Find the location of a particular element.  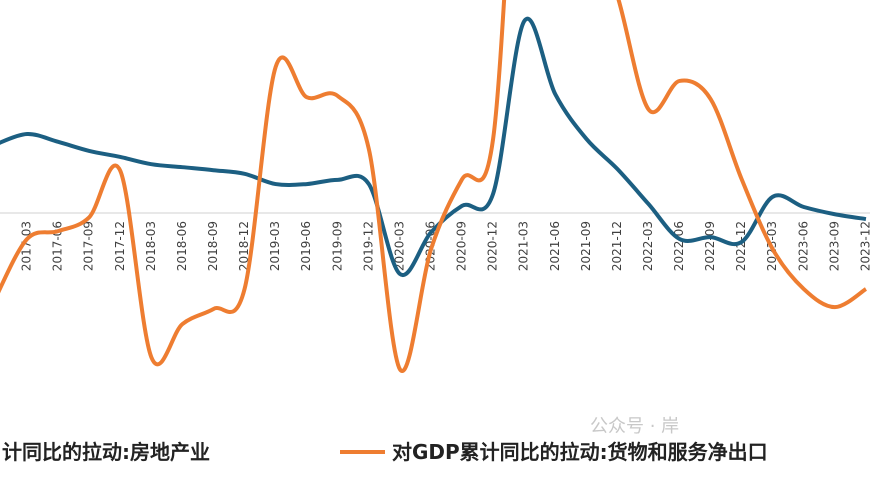

x-tick-label: 2019-12 is located at coordinates (368, 246).